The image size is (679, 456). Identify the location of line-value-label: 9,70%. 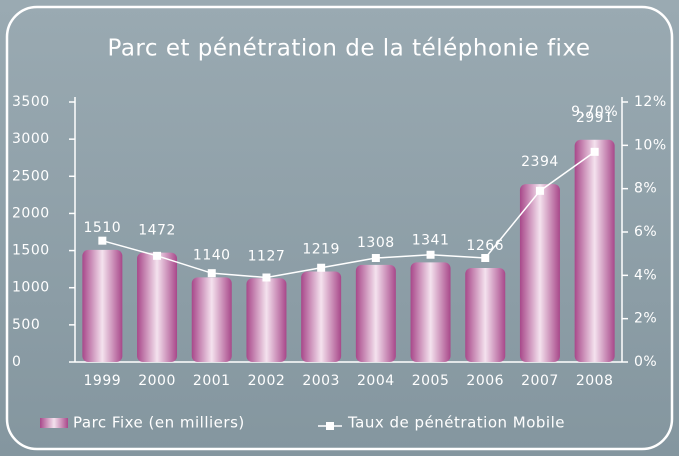
(594, 112).